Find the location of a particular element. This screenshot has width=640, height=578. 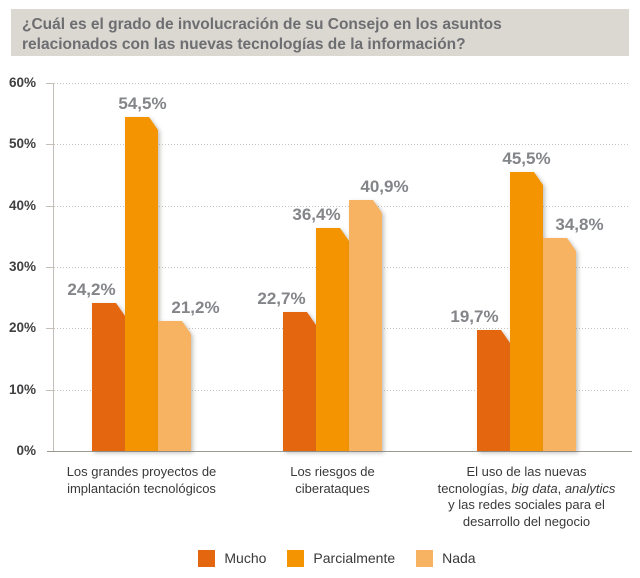

bar-parcialmente-group1 is located at coordinates (141, 284).